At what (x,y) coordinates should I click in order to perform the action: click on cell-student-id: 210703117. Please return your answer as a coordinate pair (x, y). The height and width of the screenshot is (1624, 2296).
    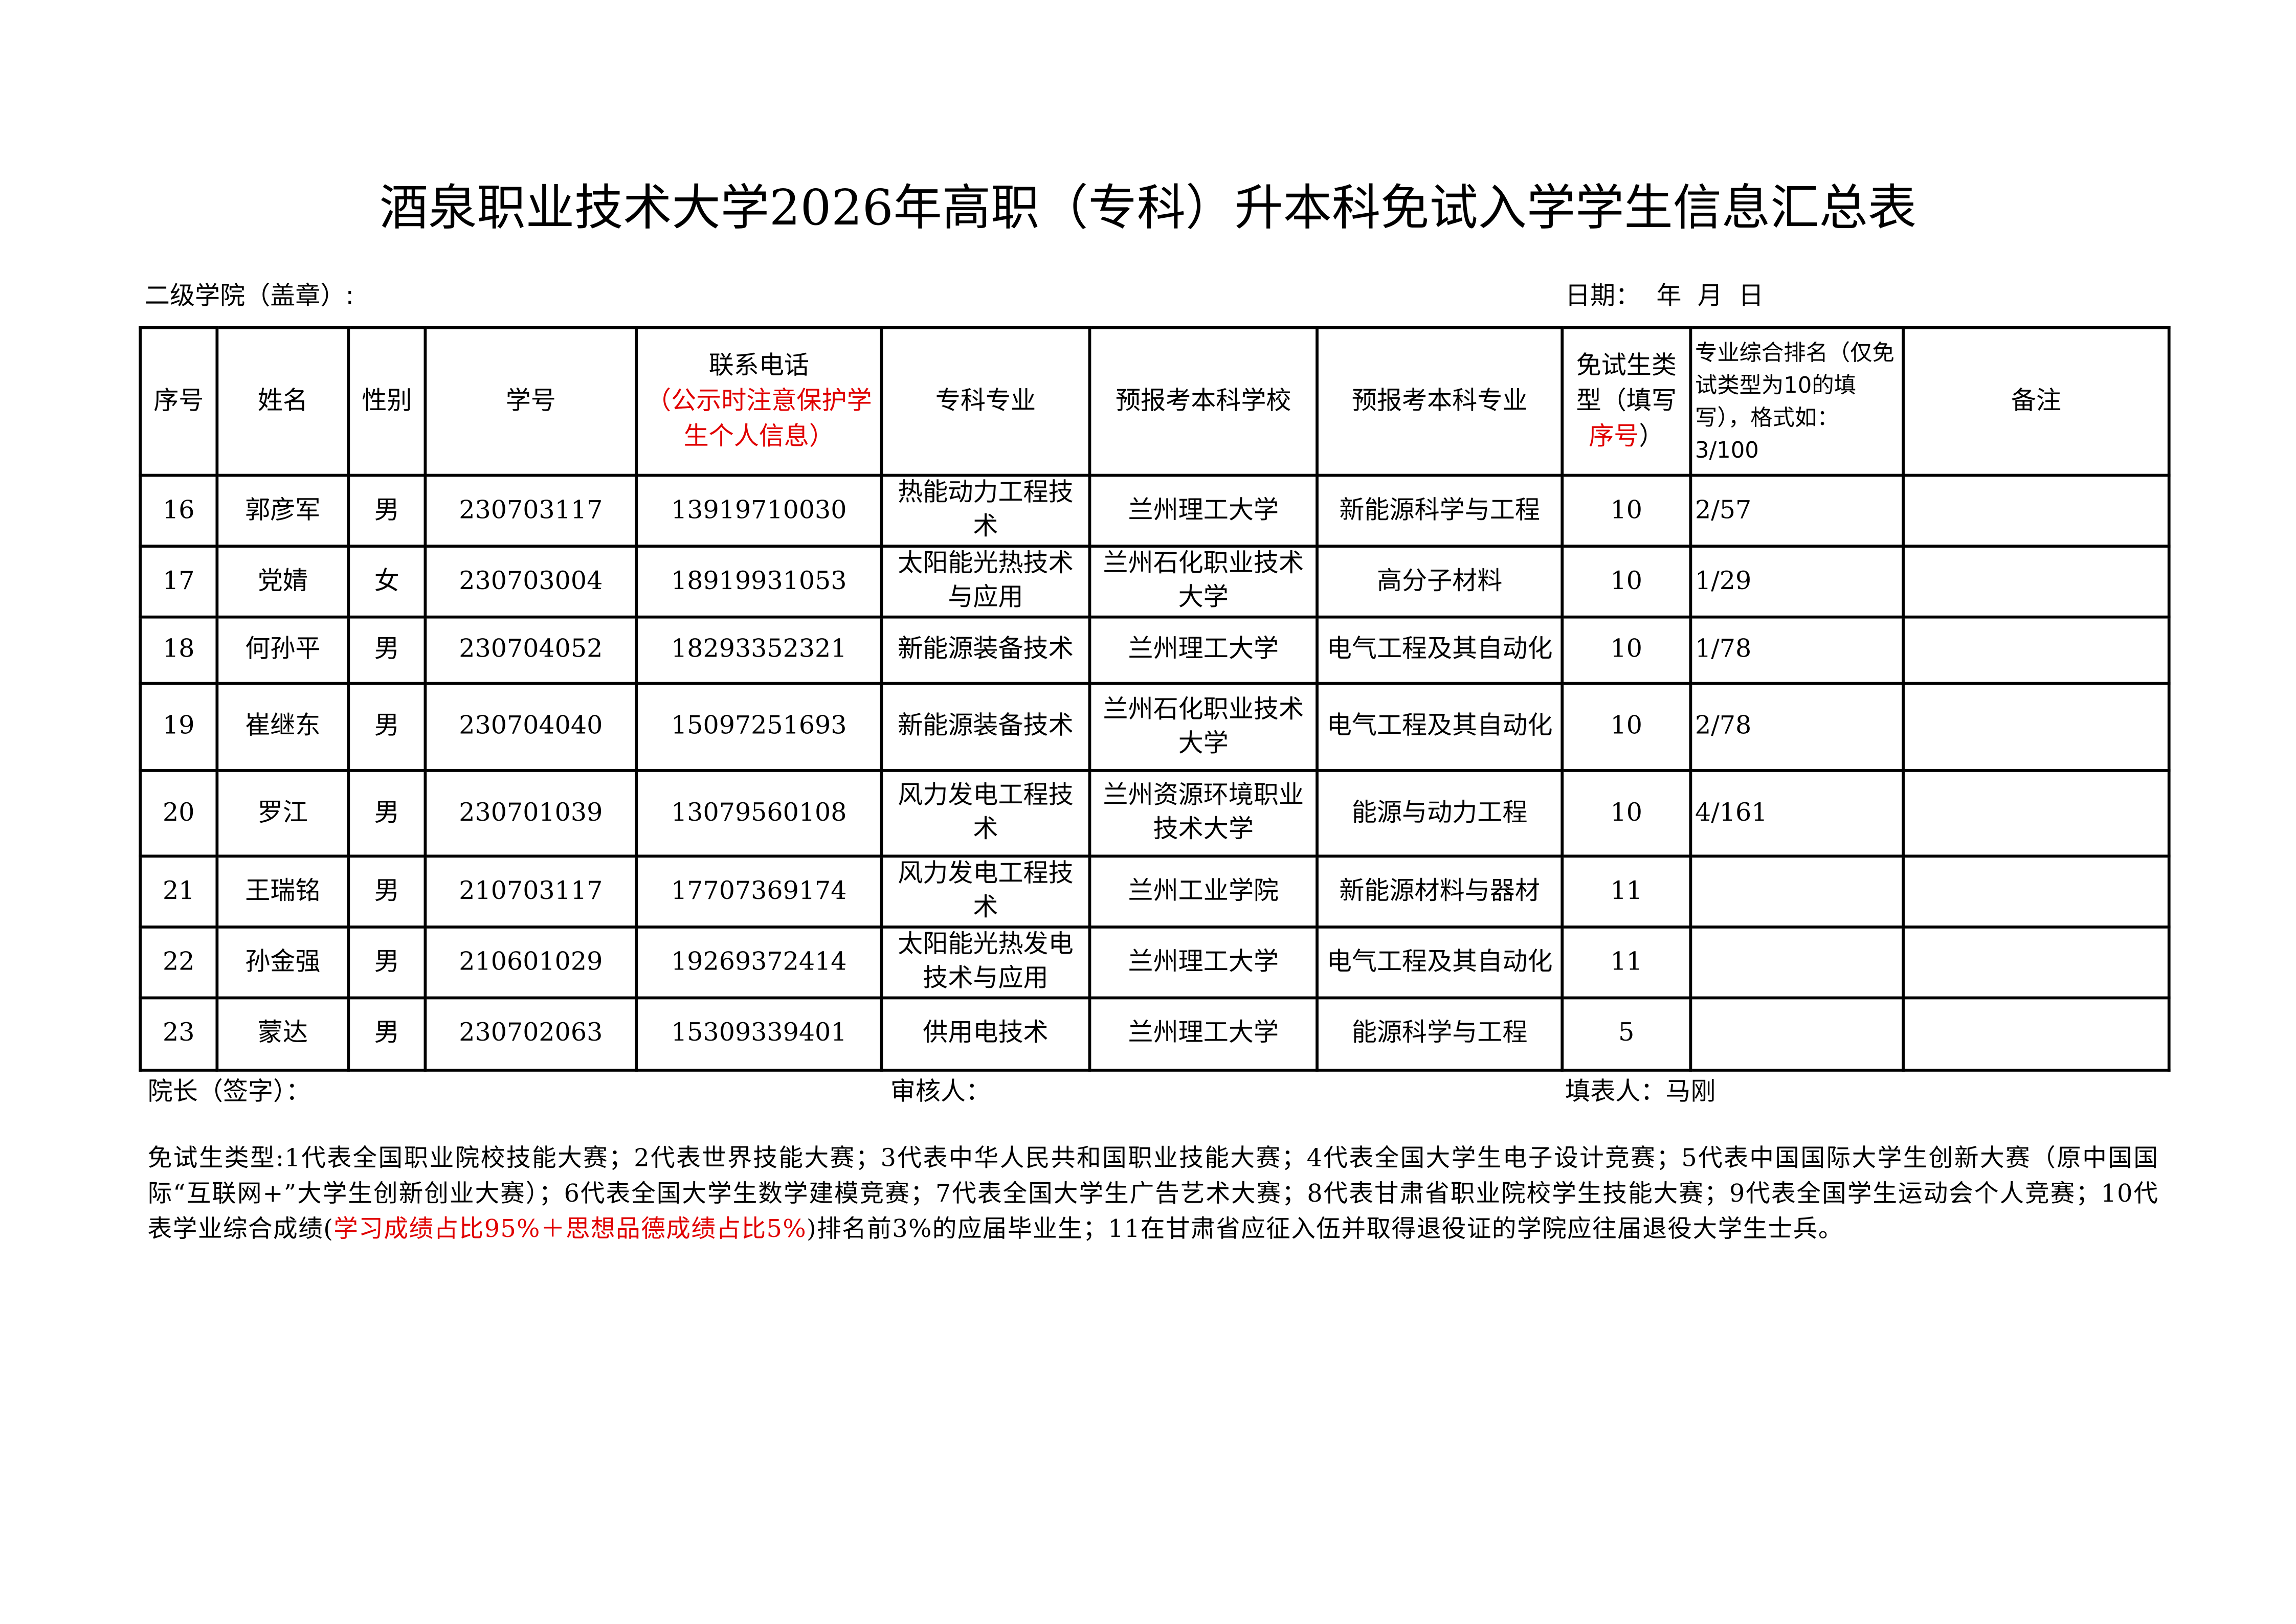
    Looking at the image, I should click on (530, 891).